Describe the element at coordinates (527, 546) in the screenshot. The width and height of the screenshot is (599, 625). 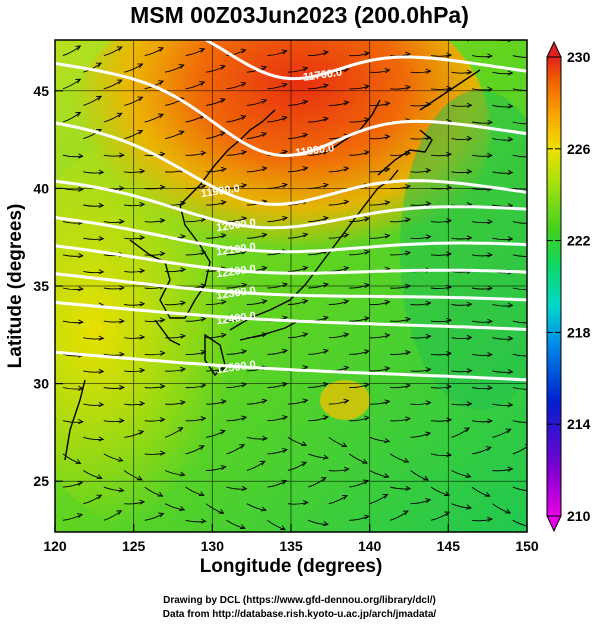
I see `x-tick-label: 150` at that location.